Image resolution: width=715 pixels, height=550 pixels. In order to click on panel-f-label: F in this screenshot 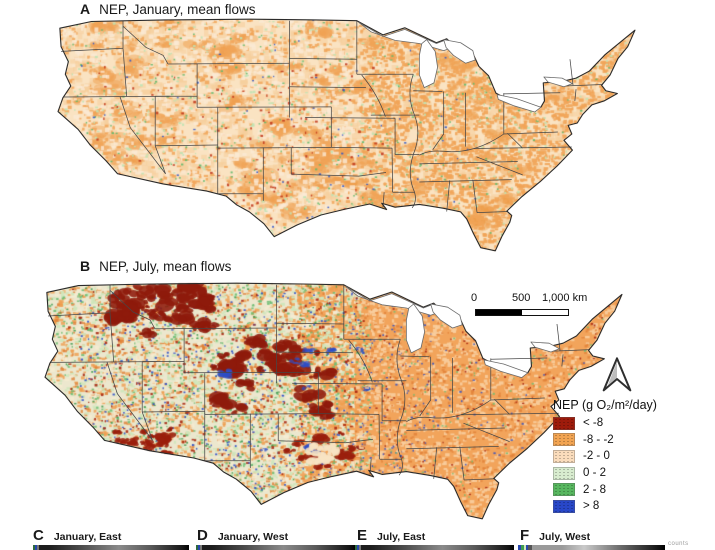, I will do `click(525, 535)`.